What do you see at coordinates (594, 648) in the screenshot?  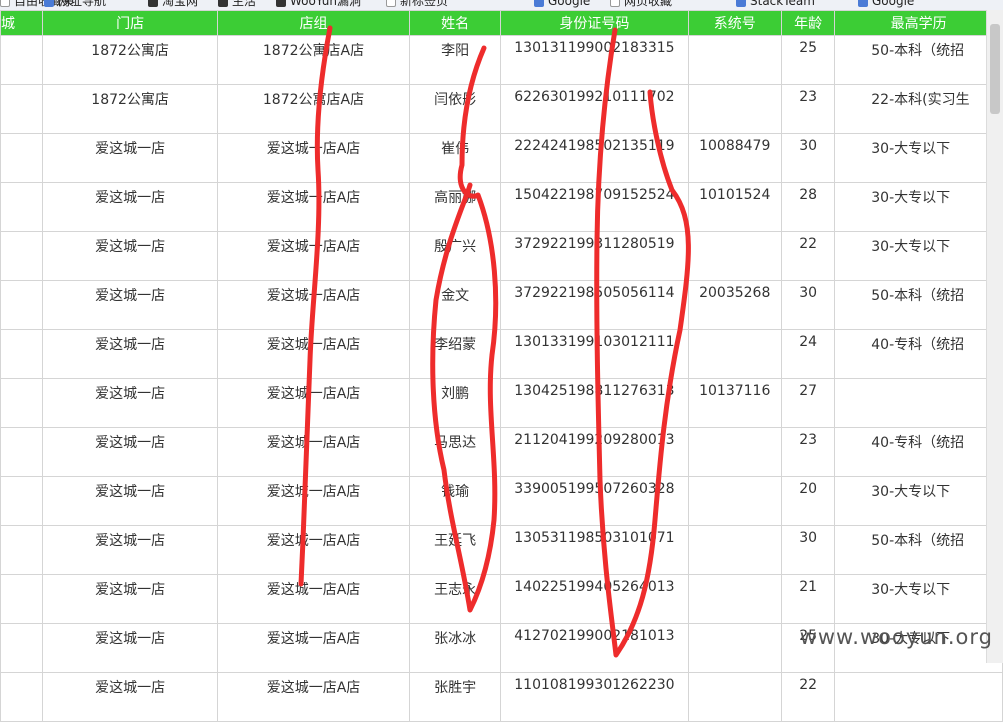 I see `table-cell: 412702199002181013` at bounding box center [594, 648].